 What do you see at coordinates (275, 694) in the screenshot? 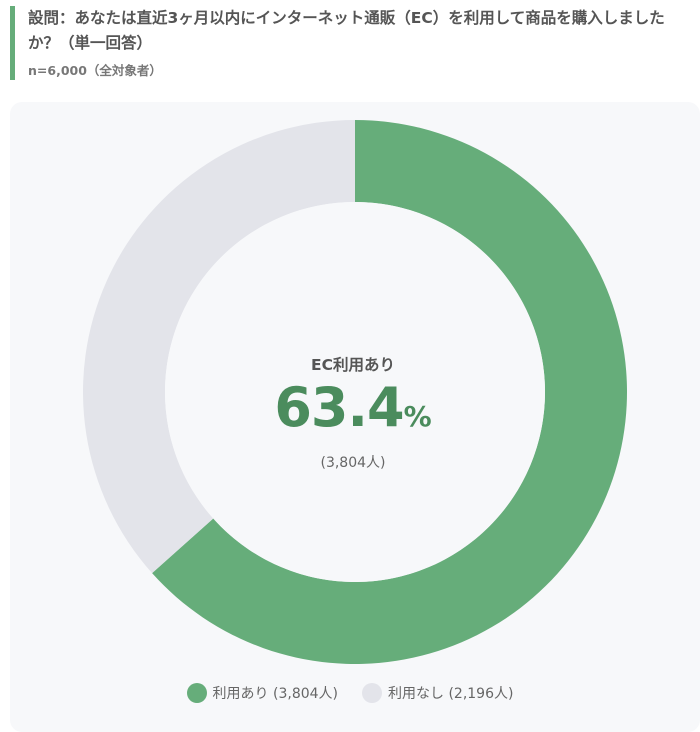
I see `legend-label-used: 利用あり (3,804人)` at bounding box center [275, 694].